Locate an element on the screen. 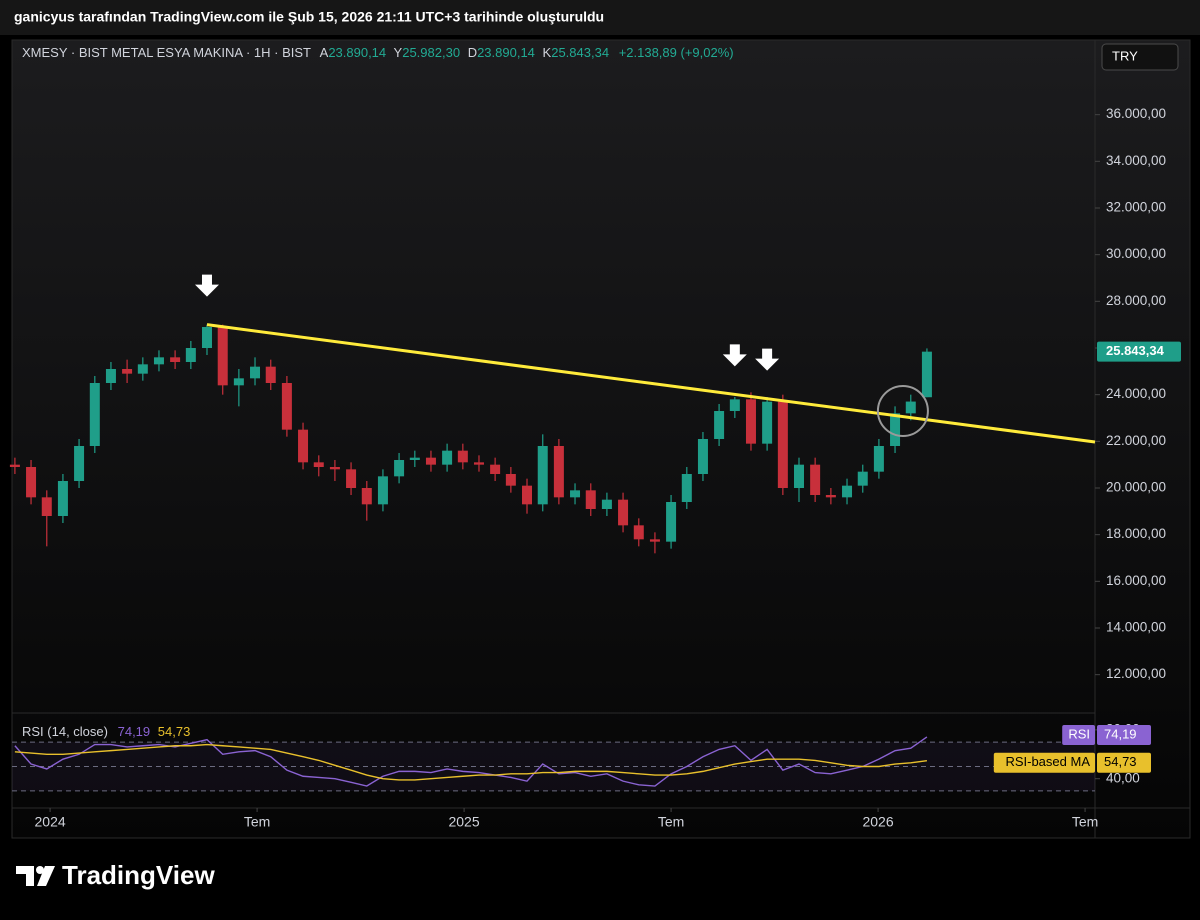 Image resolution: width=1200 pixels, height=920 pixels. x-tick-label: 2024 is located at coordinates (50, 822).